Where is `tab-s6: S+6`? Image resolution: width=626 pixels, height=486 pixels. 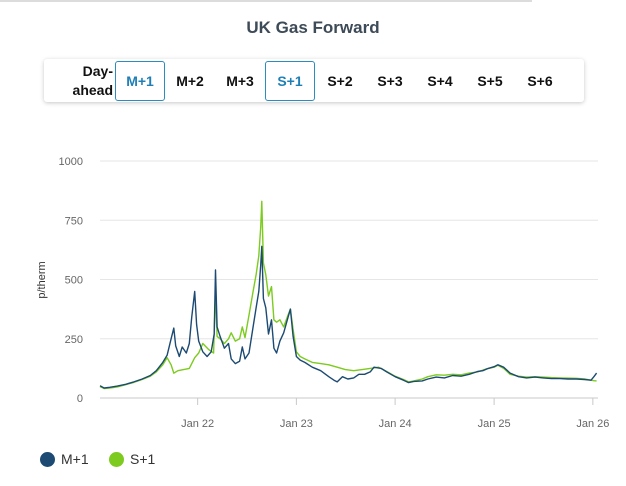 tab-s6: S+6 is located at coordinates (540, 81).